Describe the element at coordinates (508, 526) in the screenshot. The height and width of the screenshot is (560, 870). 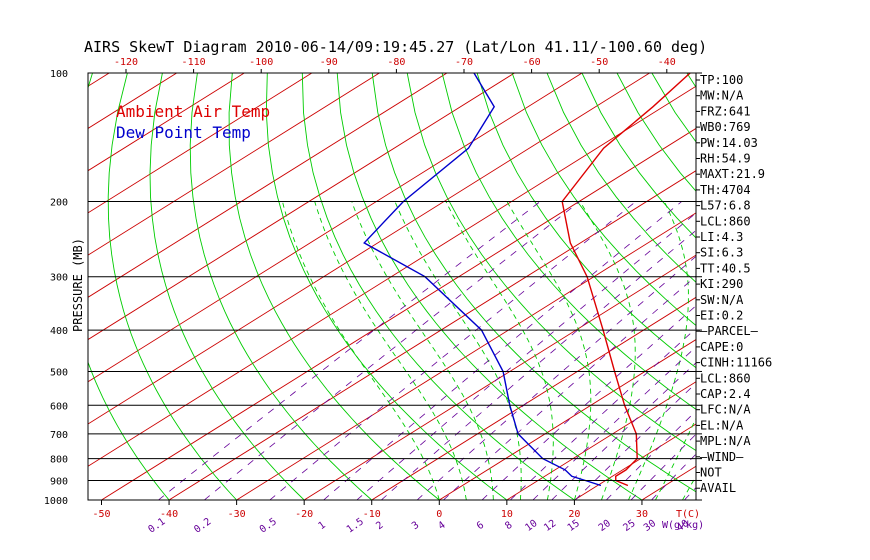
I see `mixing-ratio-label: 8` at that location.